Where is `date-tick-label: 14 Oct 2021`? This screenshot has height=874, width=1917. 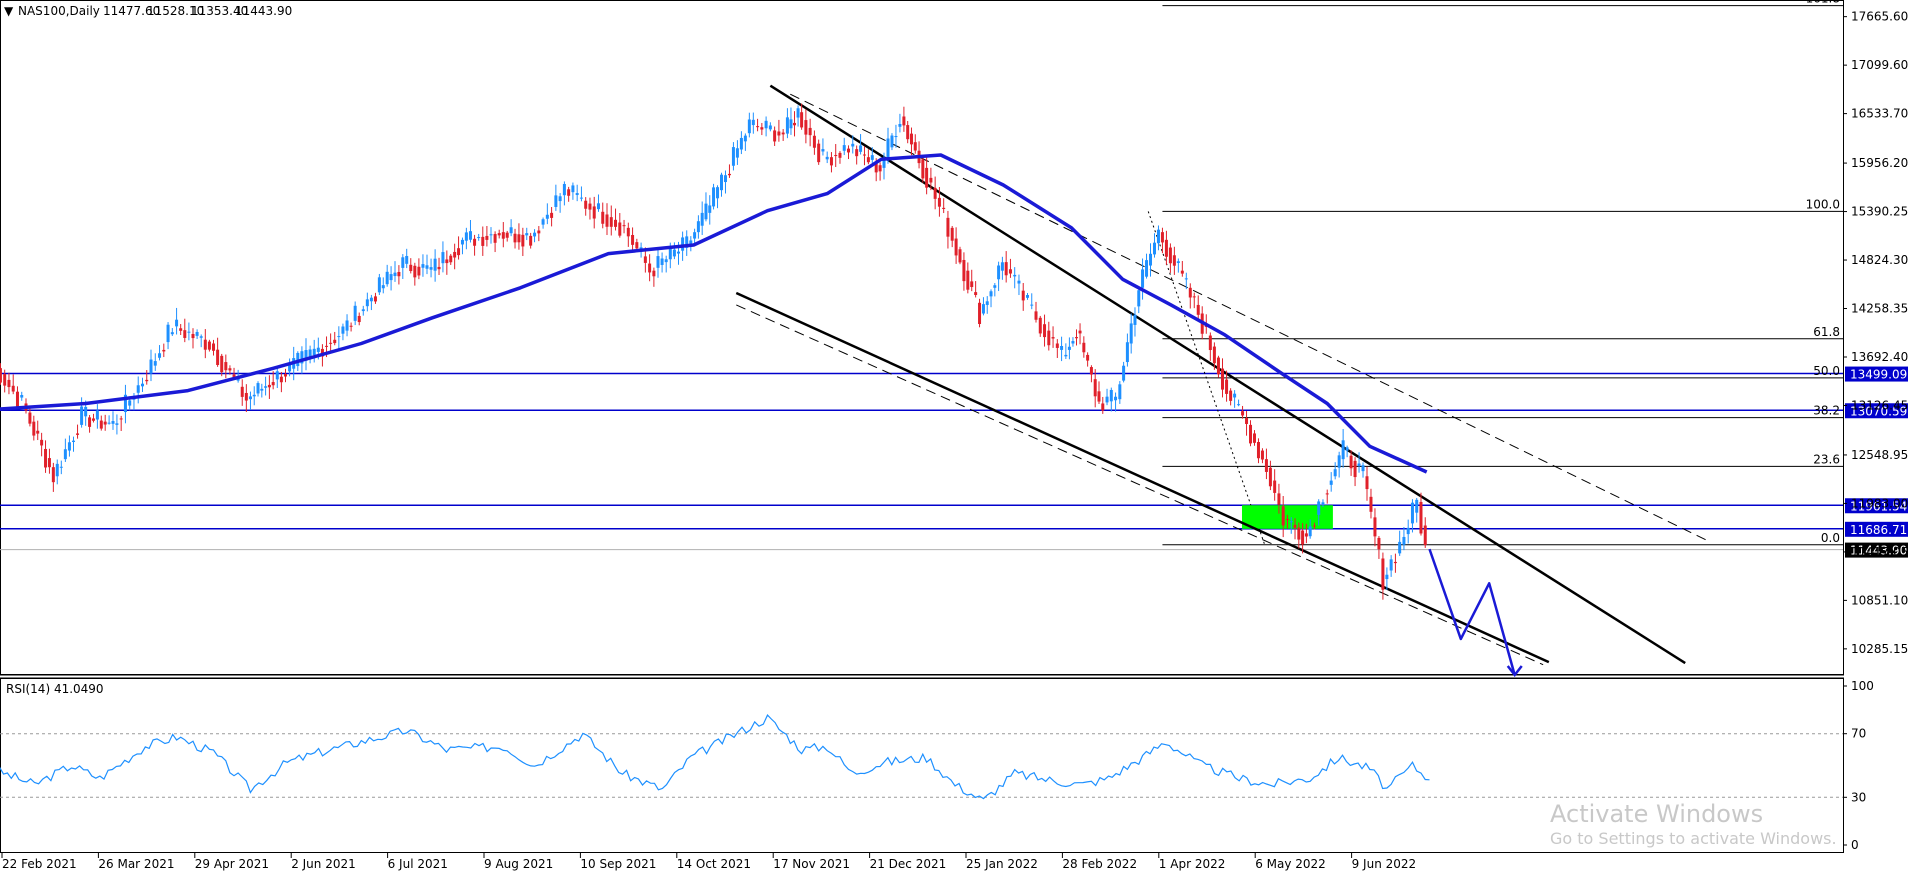
date-tick-label: 14 Oct 2021 is located at coordinates (714, 864).